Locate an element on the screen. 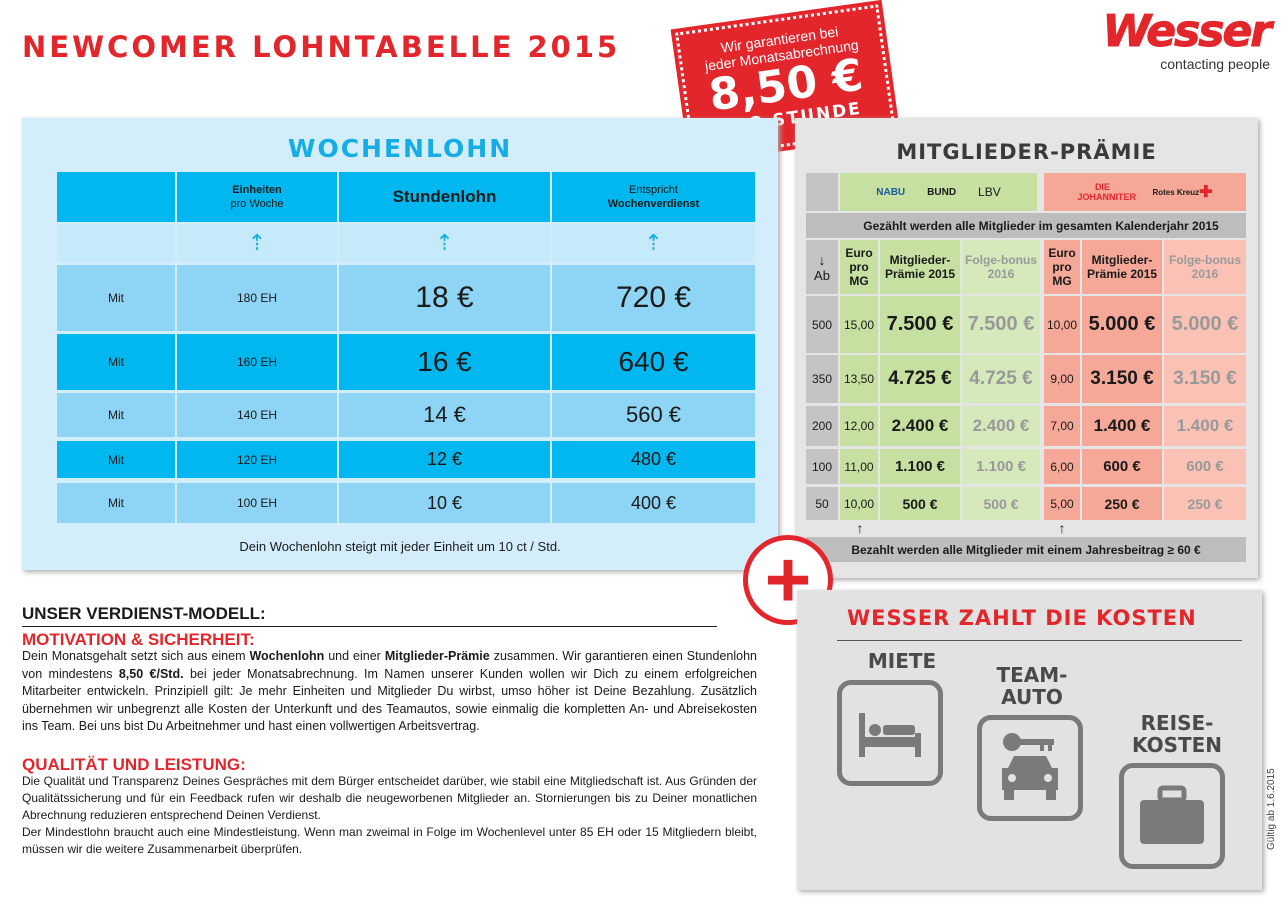  t: 12,00 is located at coordinates (859, 426).